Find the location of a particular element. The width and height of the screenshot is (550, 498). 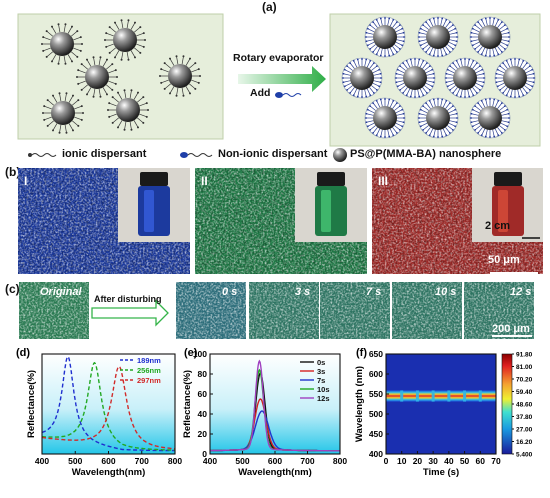

panel-c-sequence is located at coordinates (276, 310).